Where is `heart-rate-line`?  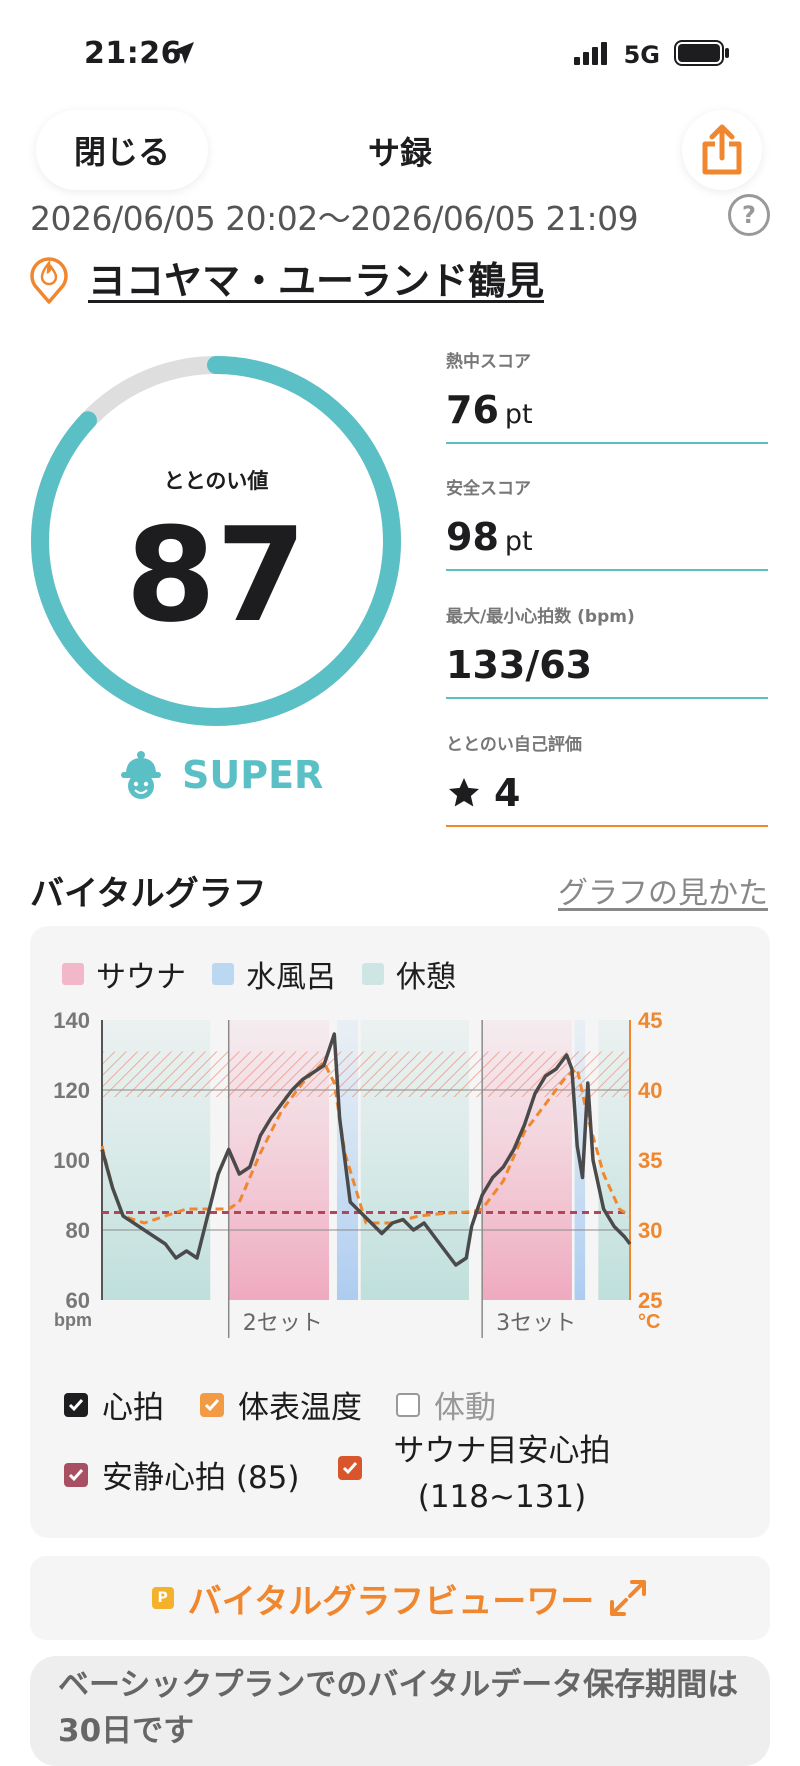
heart-rate-line is located at coordinates (366, 1149).